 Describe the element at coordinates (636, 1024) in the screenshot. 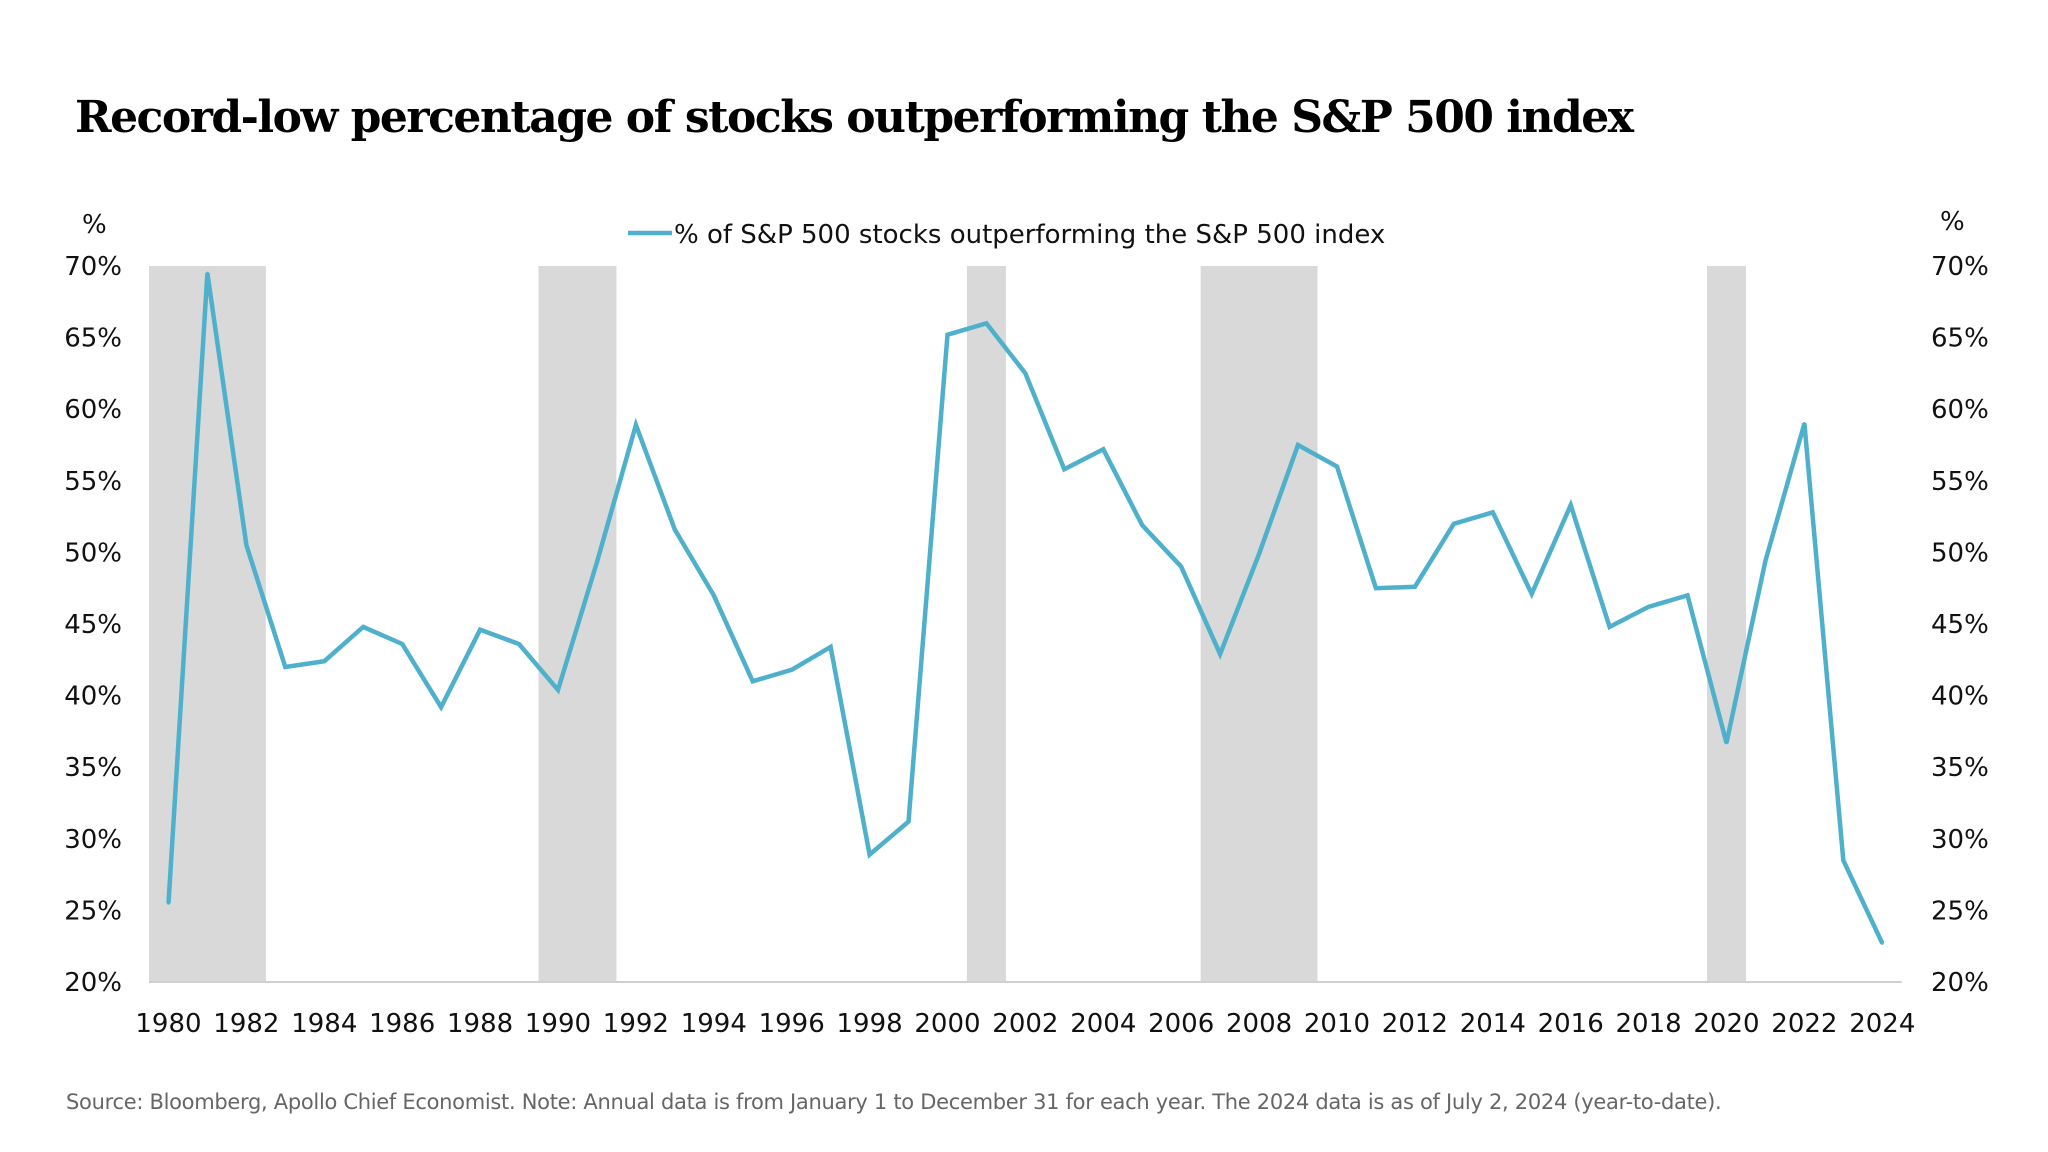

I see `x-tick-label: 1992` at that location.